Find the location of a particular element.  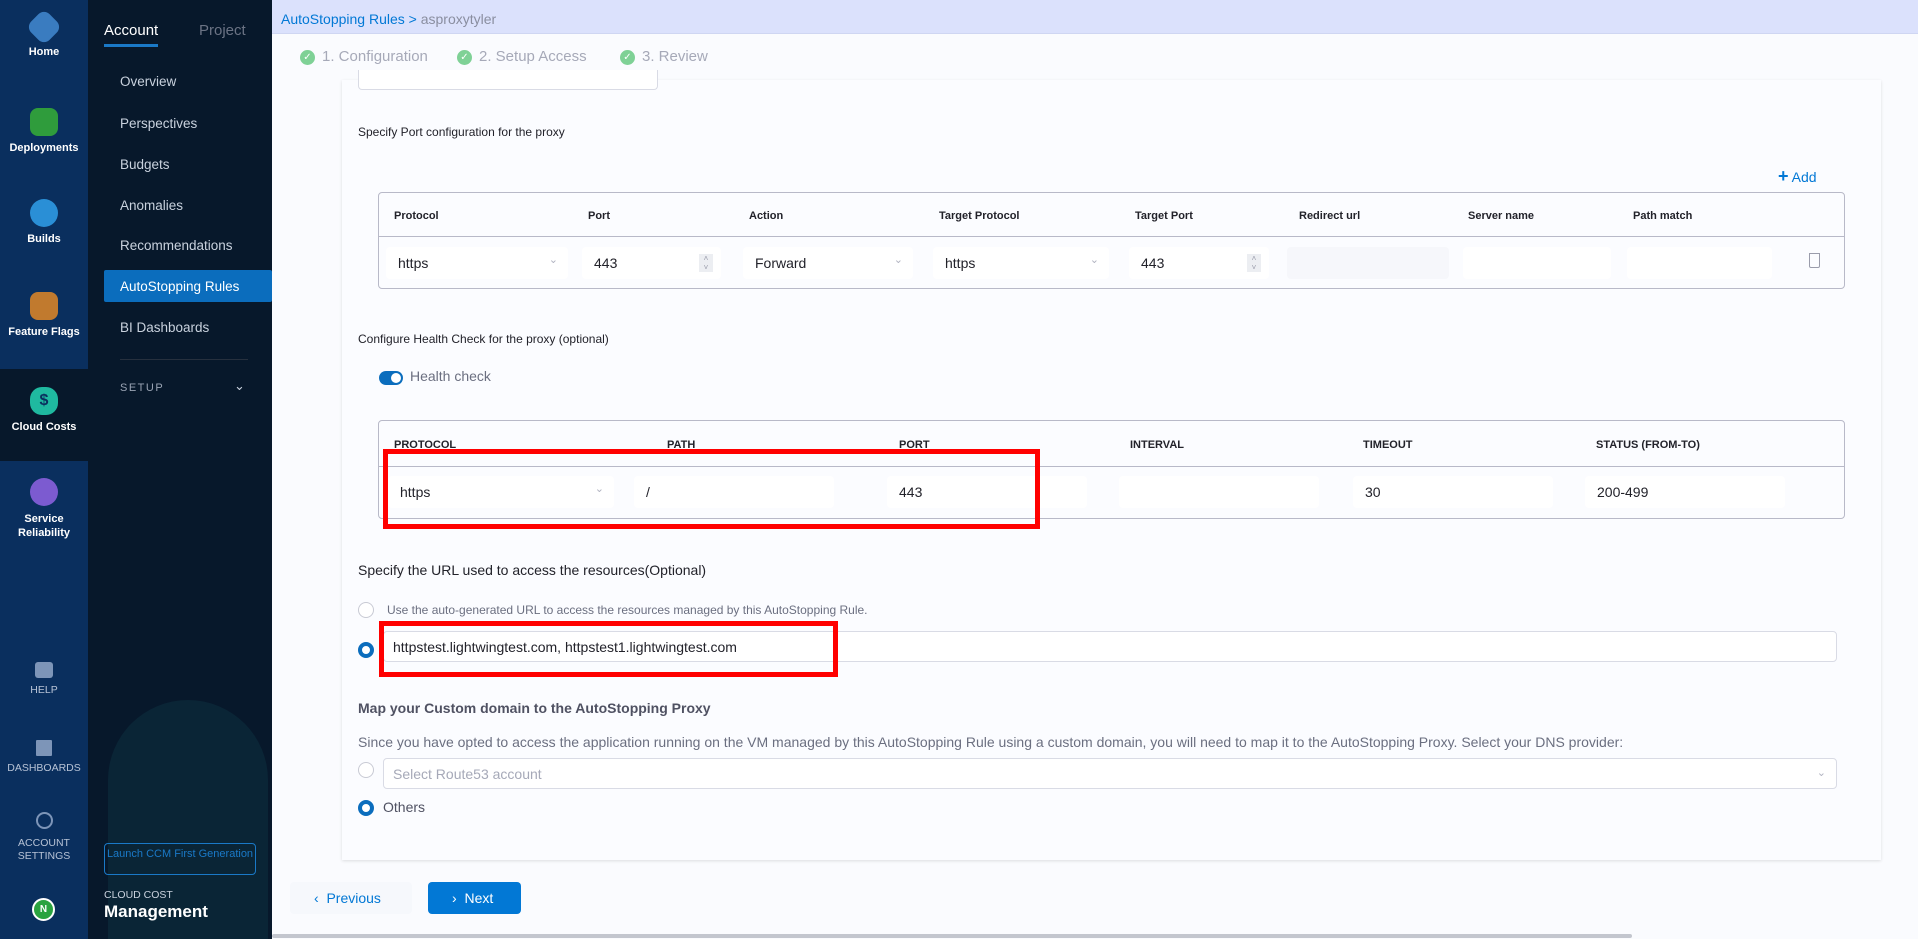

avatar: N is located at coordinates (43, 909).